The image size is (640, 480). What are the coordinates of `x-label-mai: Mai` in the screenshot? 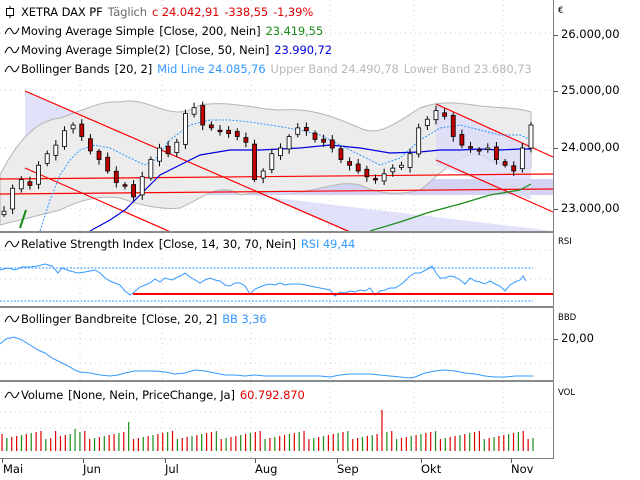 It's located at (13, 469).